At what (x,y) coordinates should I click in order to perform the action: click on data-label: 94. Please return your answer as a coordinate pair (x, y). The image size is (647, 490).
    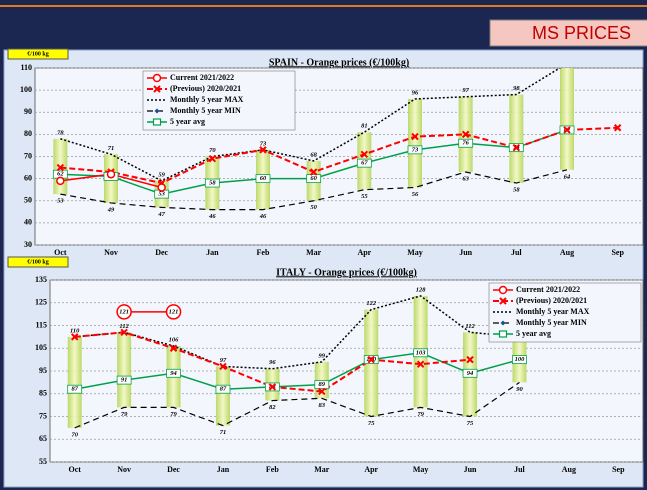
    Looking at the image, I should click on (173, 373).